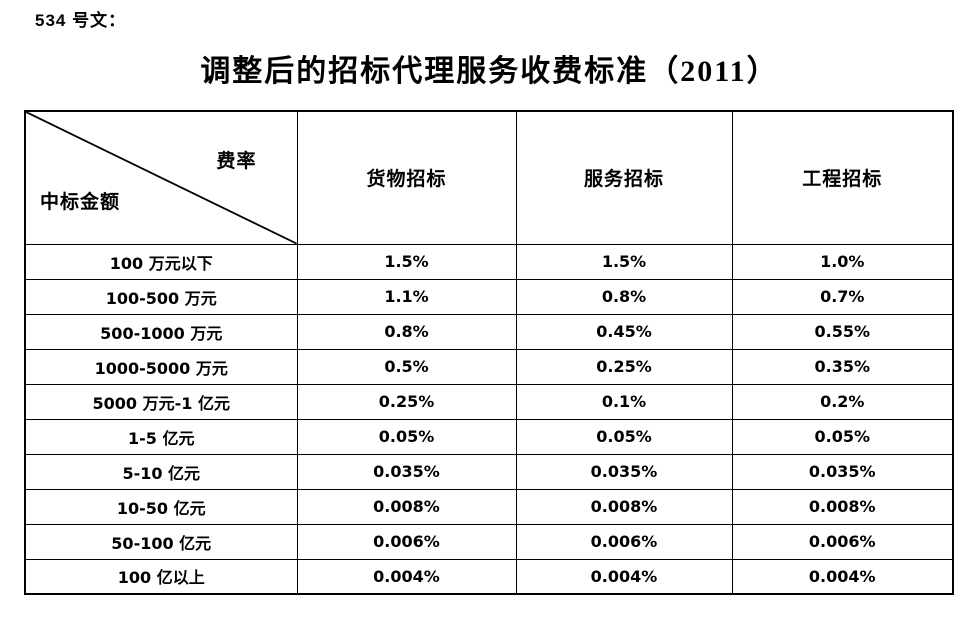 The width and height of the screenshot is (979, 629). Describe the element at coordinates (161, 471) in the screenshot. I see `amount-range-cell: 5-10 亿元` at that location.